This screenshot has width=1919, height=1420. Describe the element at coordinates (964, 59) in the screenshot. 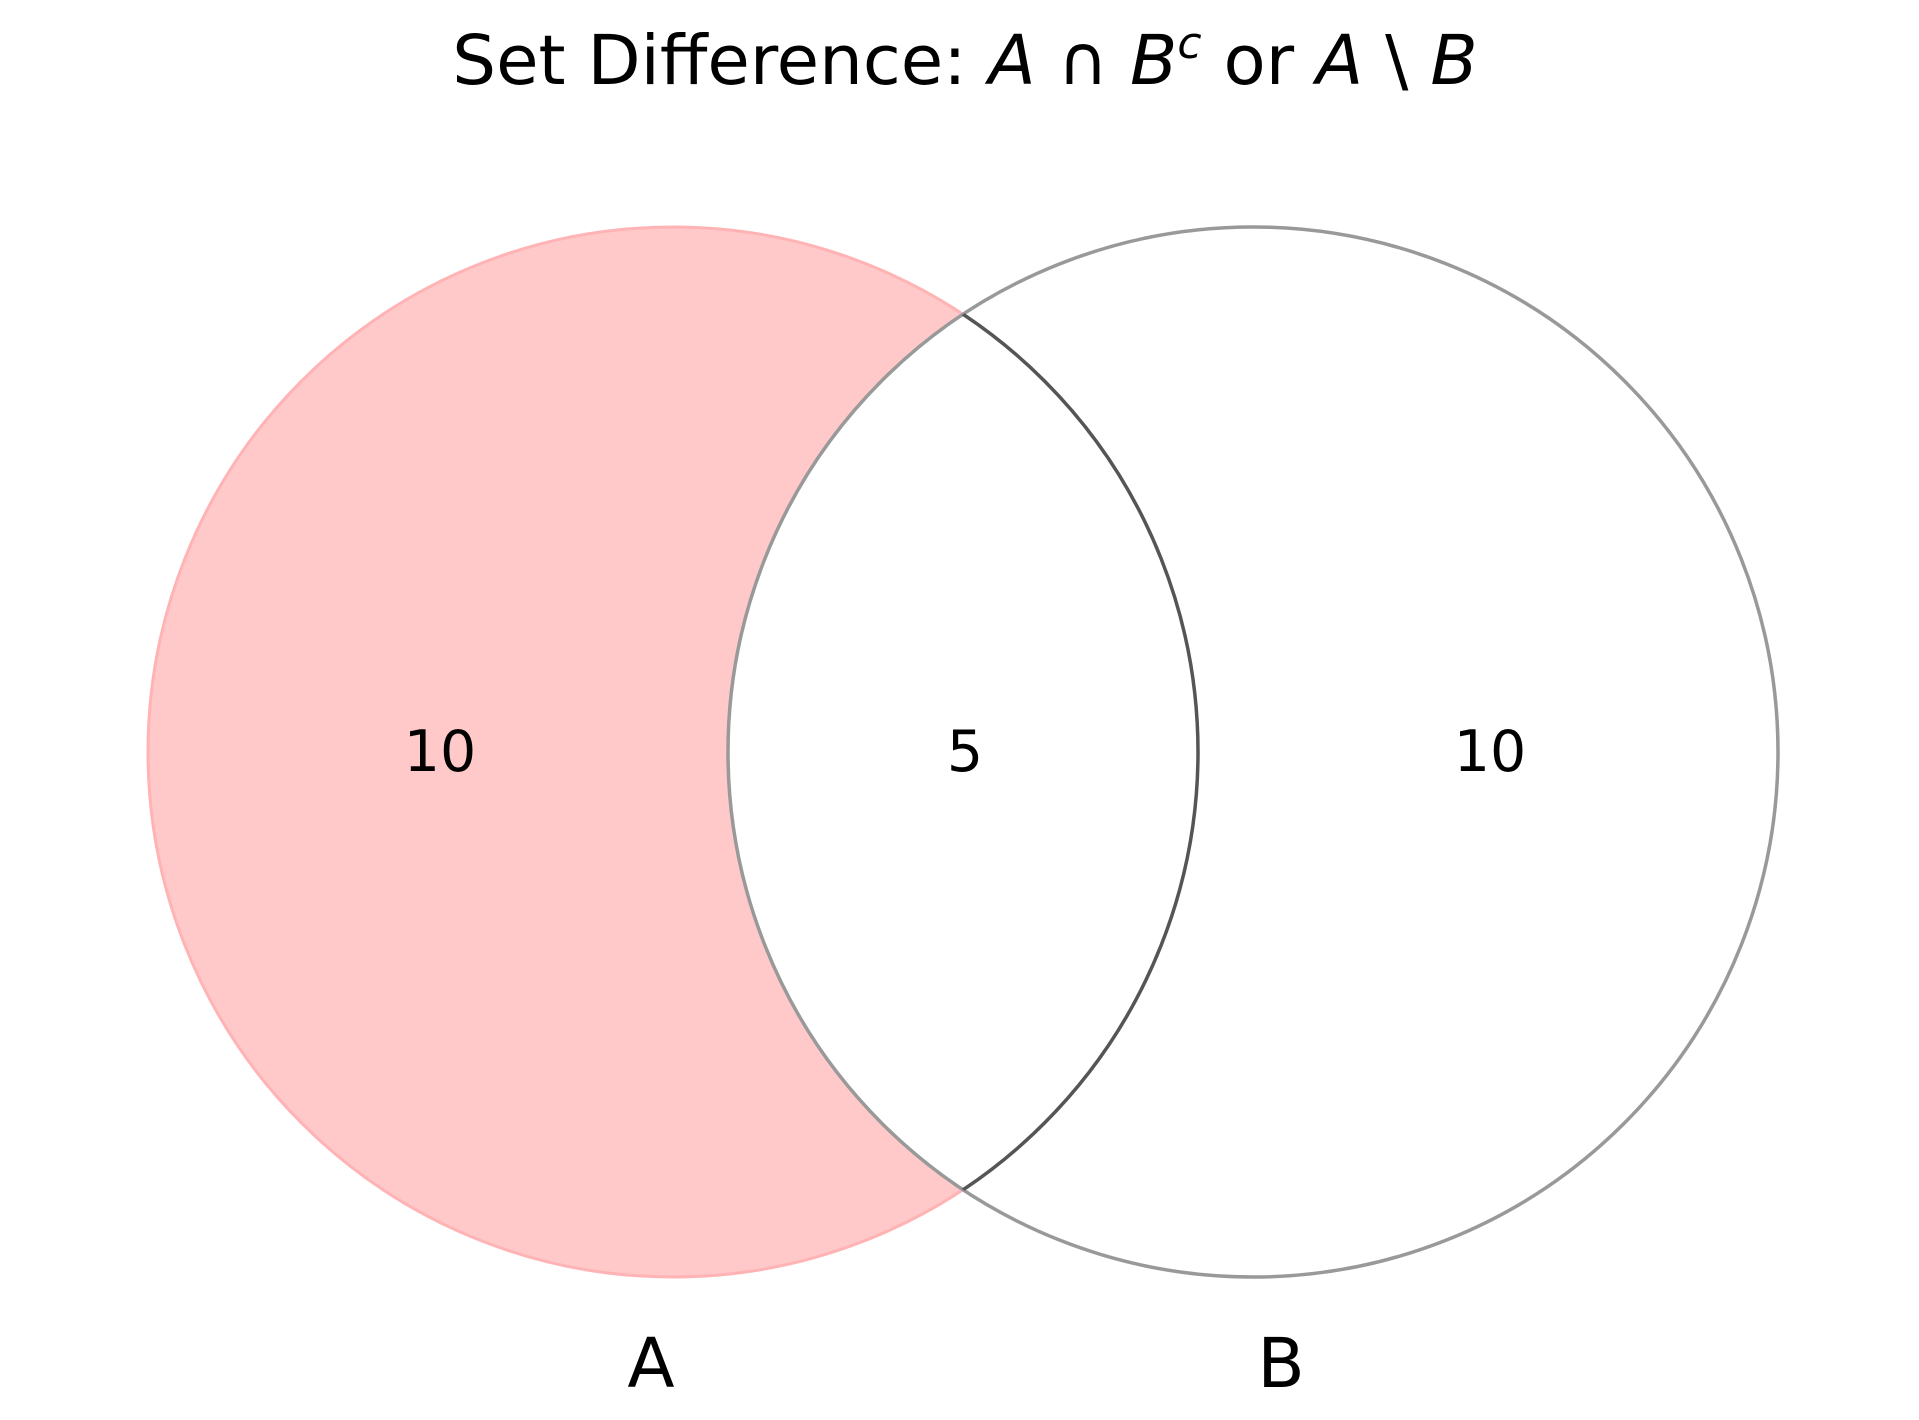

I see `diagram-title: Set Difference: A ∩ Bc or A \ B` at that location.